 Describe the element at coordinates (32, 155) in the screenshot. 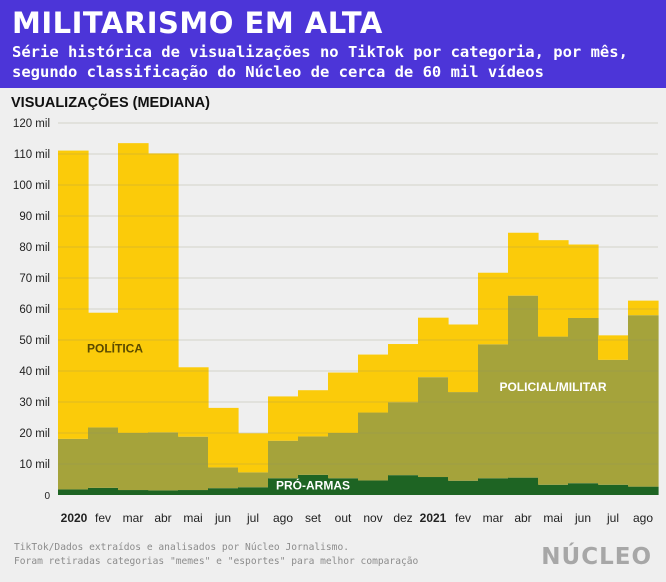

I see `y-tick-label: 110 mil` at that location.